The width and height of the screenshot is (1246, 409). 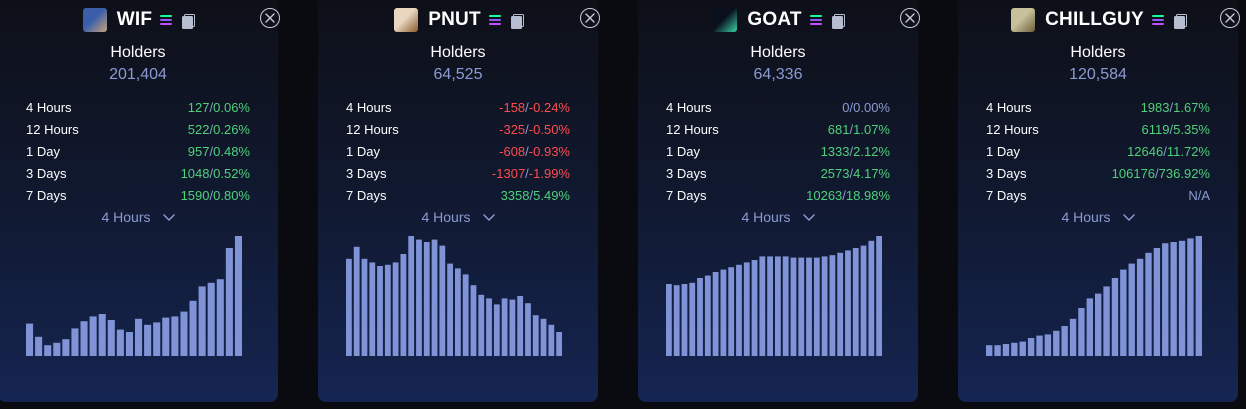 I want to click on holders-count: 64,336, so click(x=778, y=74).